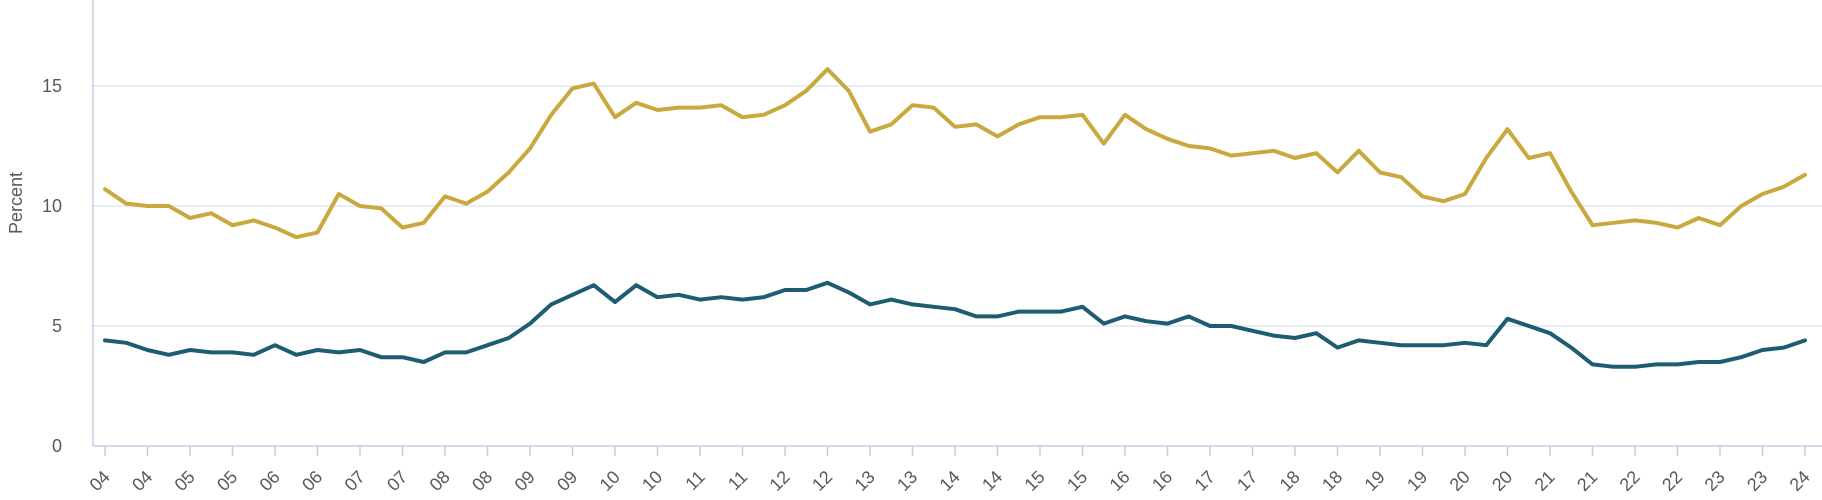  Describe the element at coordinates (57, 326) in the screenshot. I see `y-tick-label: 5` at that location.